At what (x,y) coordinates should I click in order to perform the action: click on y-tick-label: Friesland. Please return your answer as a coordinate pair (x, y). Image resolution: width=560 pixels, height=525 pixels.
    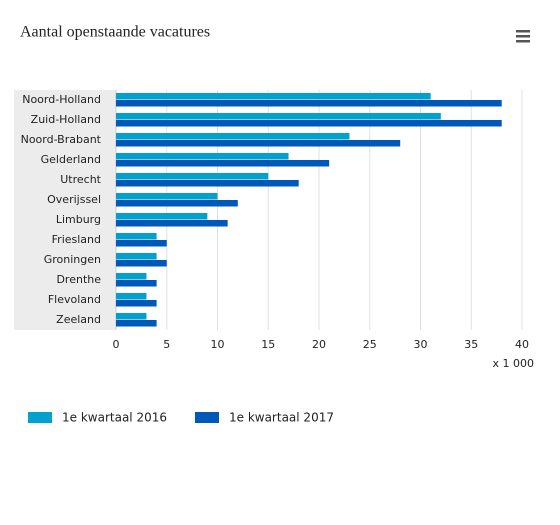
    Looking at the image, I should click on (76, 239).